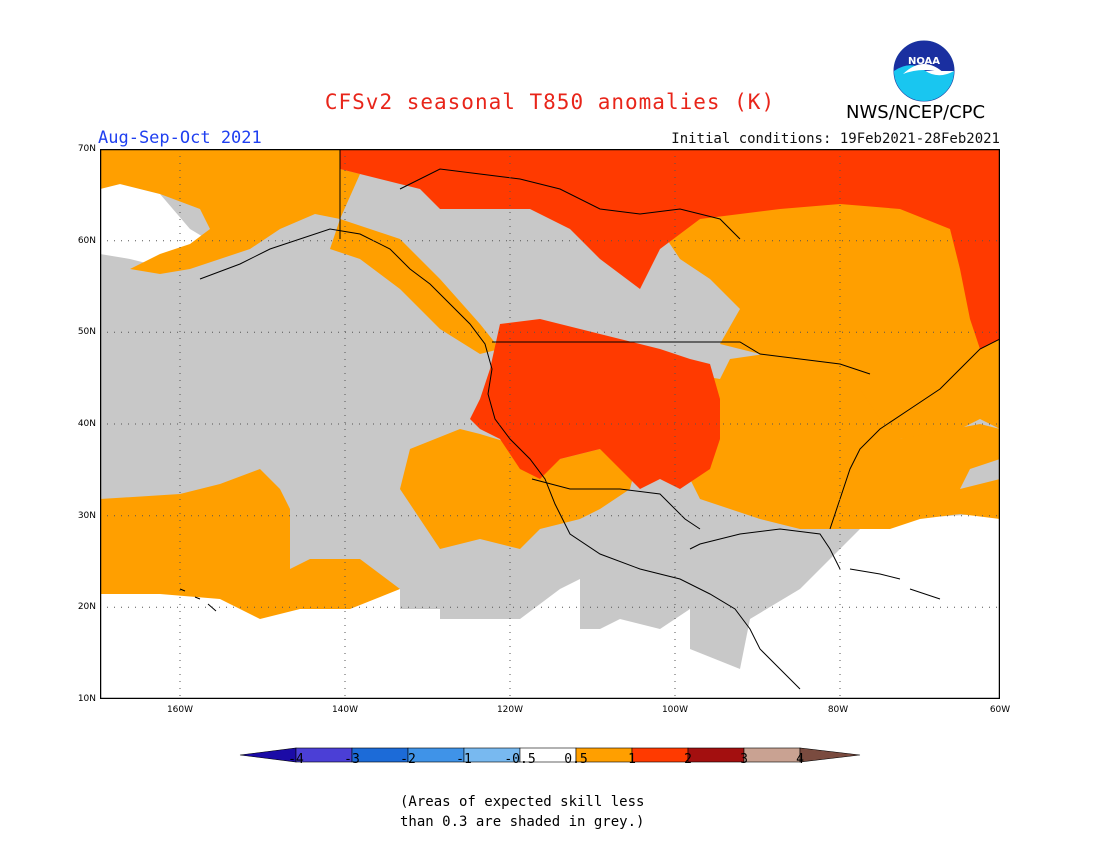 The width and height of the screenshot is (1100, 850). What do you see at coordinates (830, 316) in the screenshot?
I see `orange-region-canada-east` at bounding box center [830, 316].